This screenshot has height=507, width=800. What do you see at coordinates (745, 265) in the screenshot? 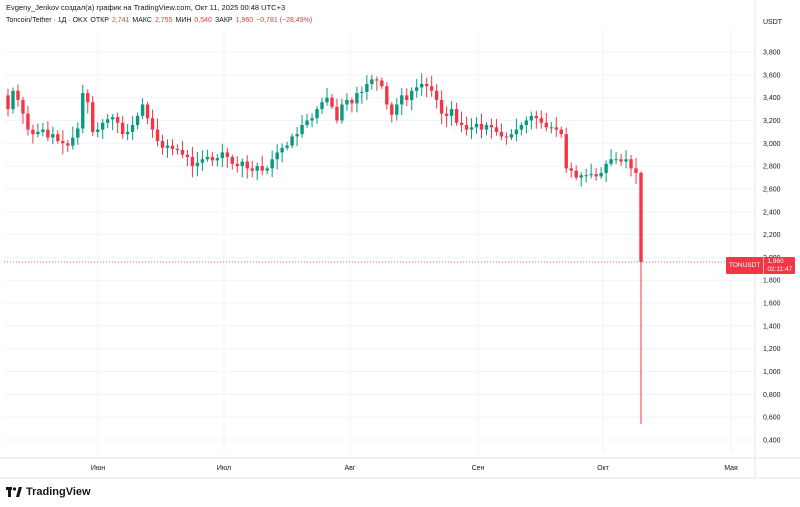
I see `price-tag-symbol: TONUSDT` at bounding box center [745, 265].